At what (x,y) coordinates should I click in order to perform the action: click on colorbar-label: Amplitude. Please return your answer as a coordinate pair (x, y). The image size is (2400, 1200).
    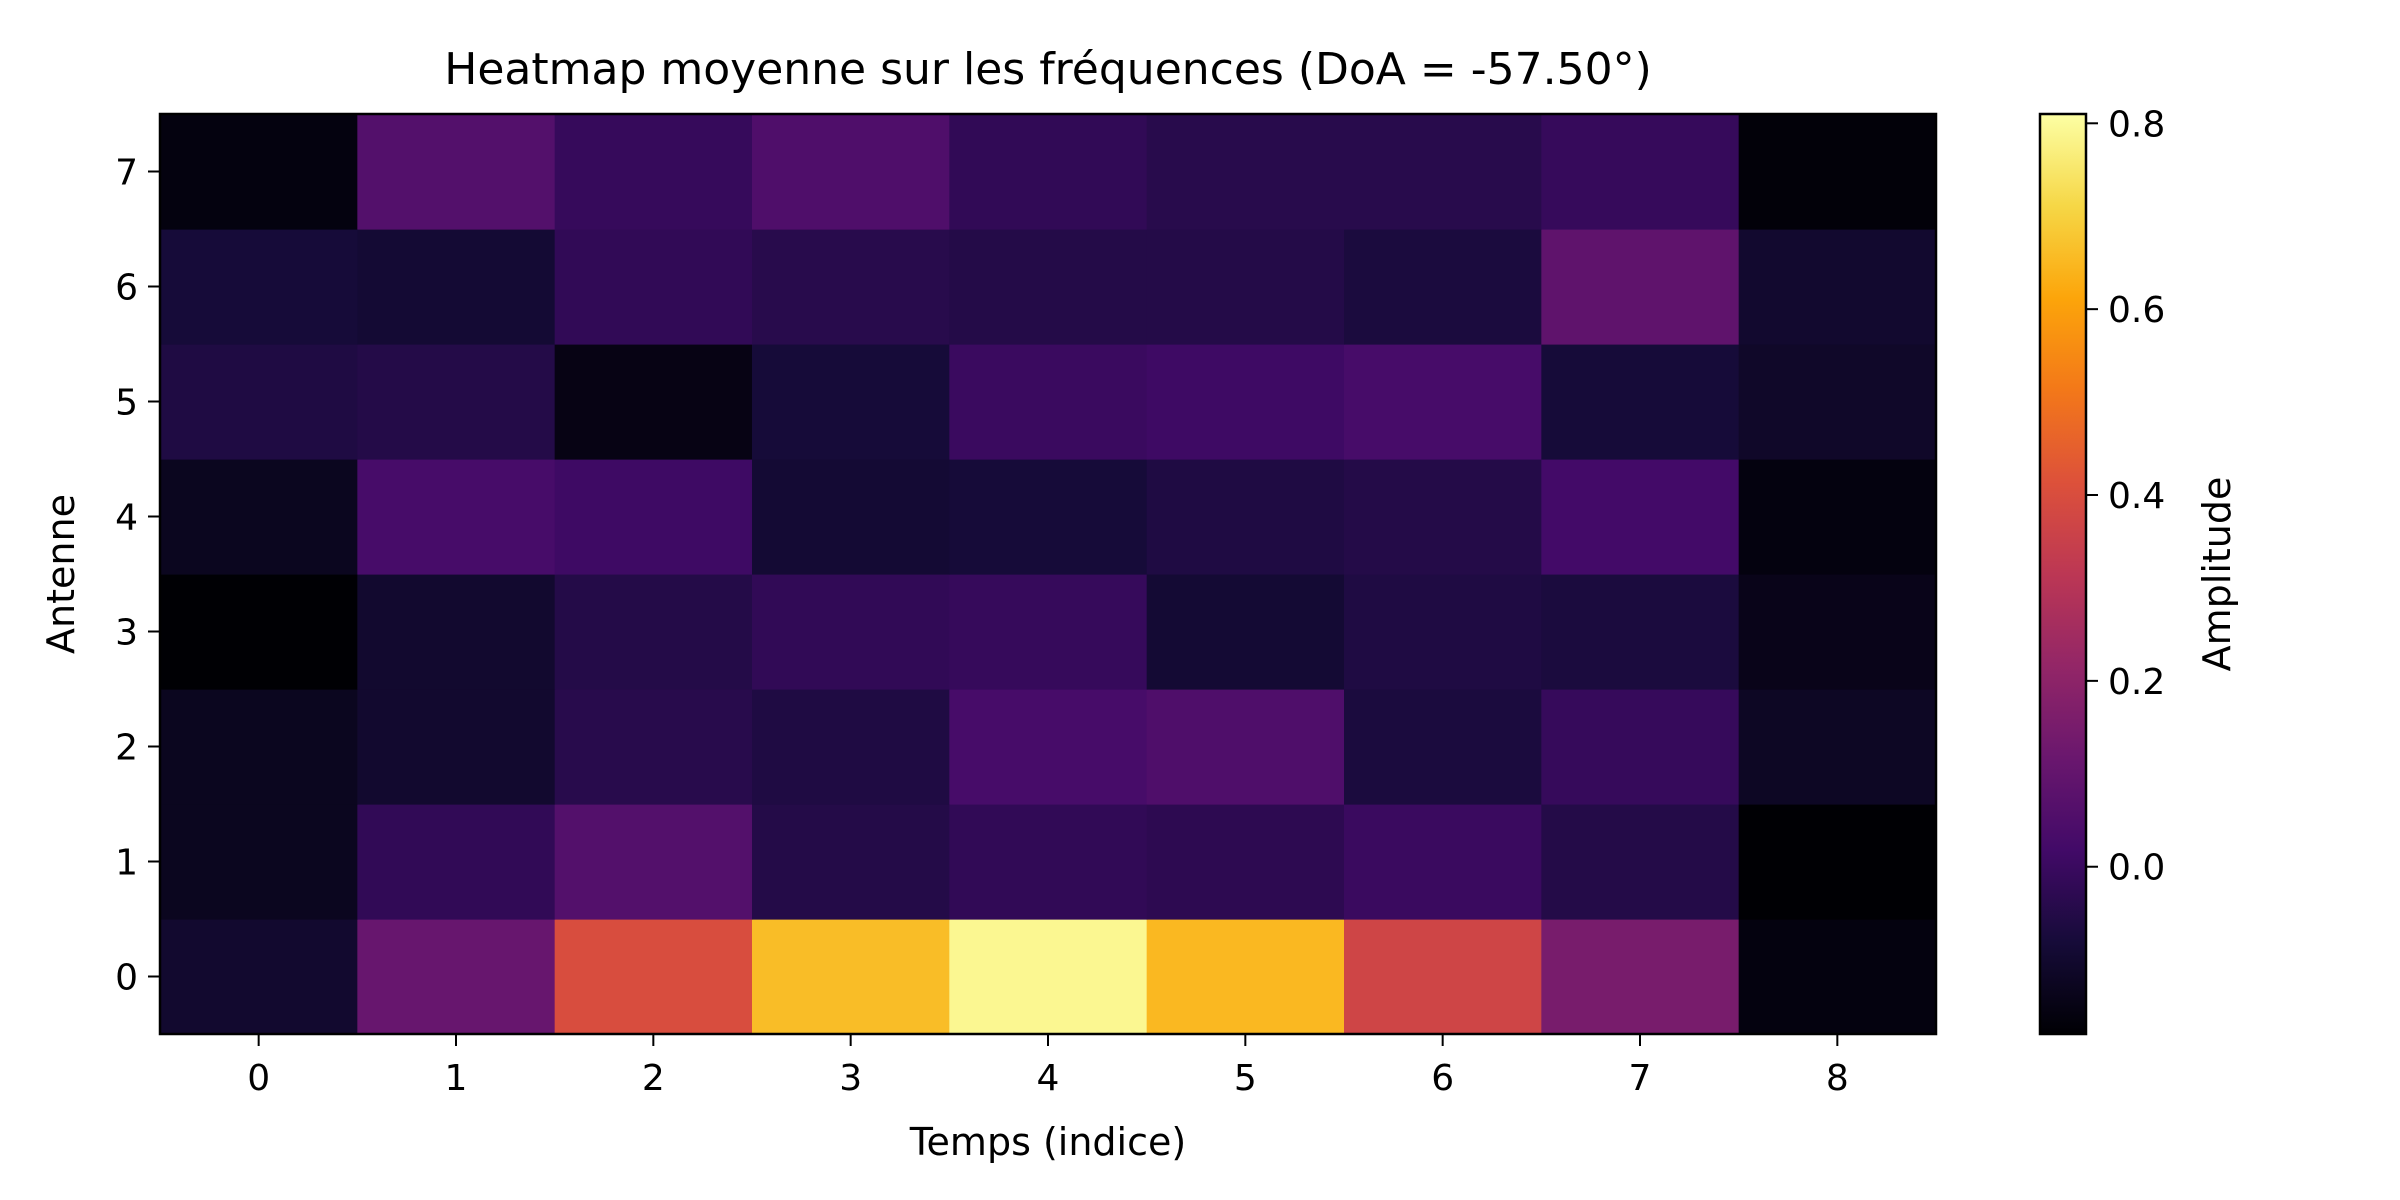
    Looking at the image, I should click on (2217, 574).